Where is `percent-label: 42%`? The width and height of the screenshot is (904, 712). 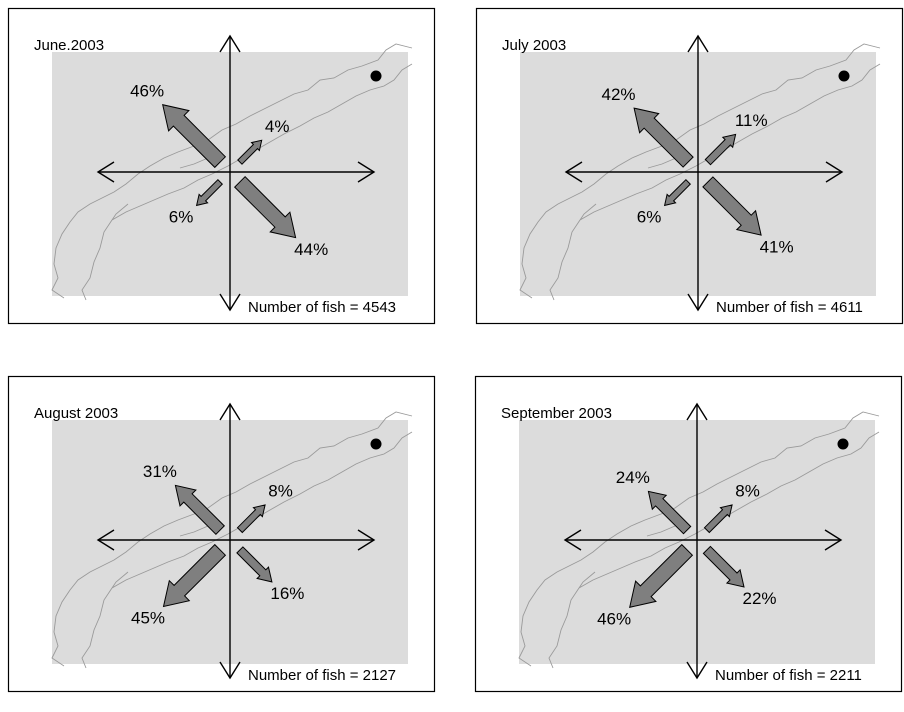 percent-label: 42% is located at coordinates (618, 94).